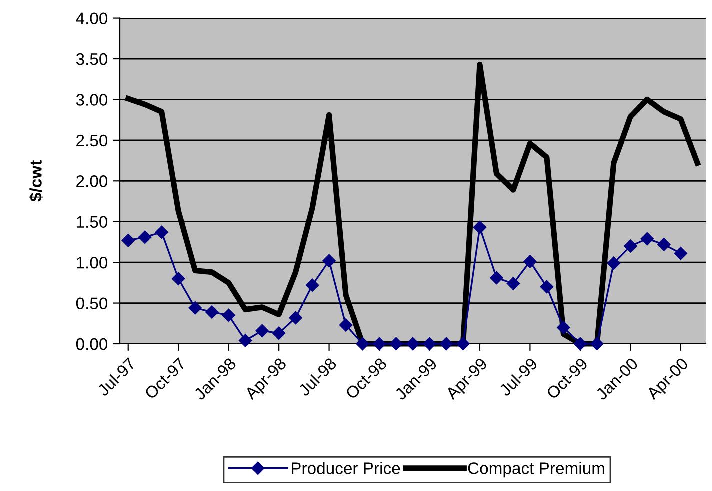 The image size is (712, 491). Describe the element at coordinates (92, 182) in the screenshot. I see `y-tick-label: 2.00` at that location.